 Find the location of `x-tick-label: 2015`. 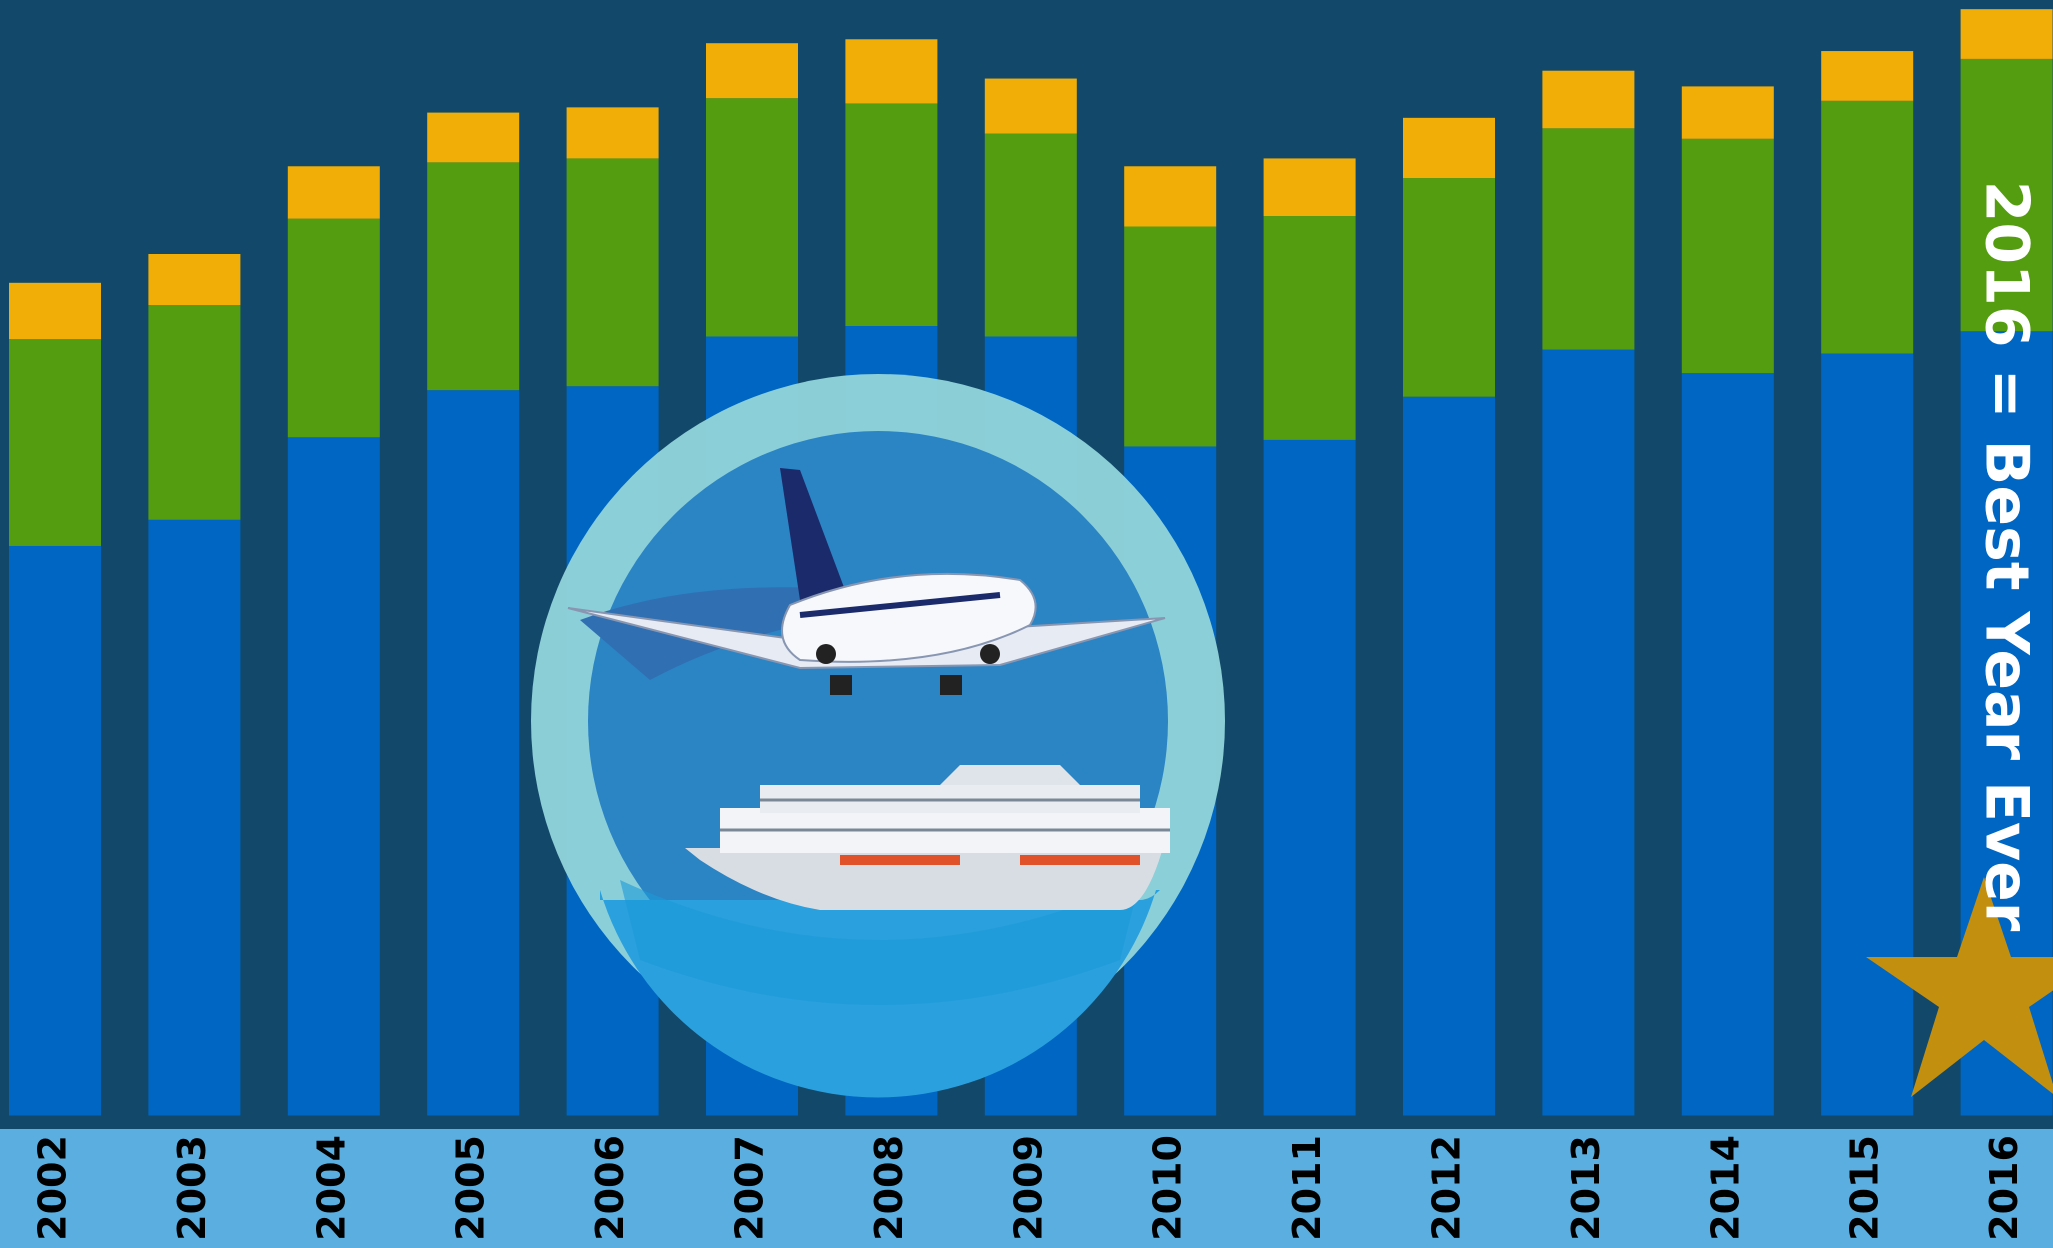

x-tick-label: 2015 is located at coordinates (1865, 1188).